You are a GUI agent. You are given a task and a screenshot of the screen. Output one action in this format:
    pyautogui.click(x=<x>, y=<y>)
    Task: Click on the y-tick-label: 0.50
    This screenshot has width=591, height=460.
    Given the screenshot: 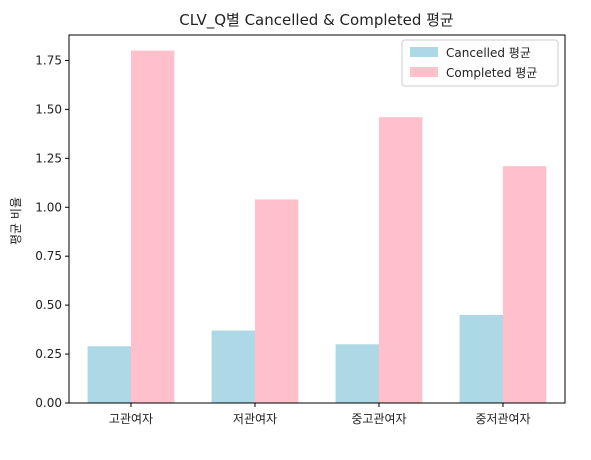 What is the action you would take?
    pyautogui.click(x=48, y=305)
    